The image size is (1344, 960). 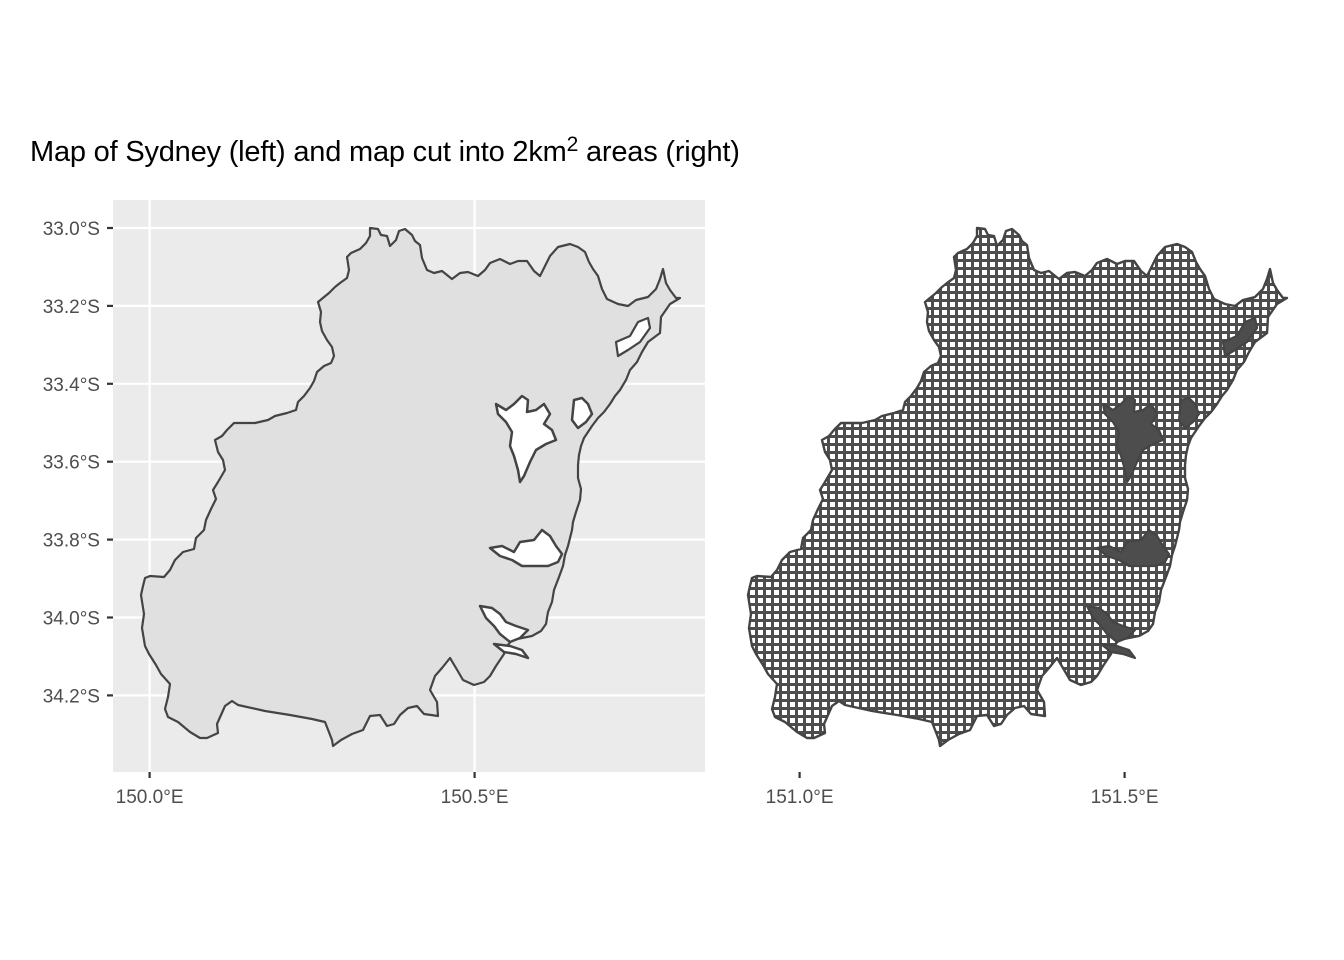 I want to click on x-axis: 150.0°E 150.5°E 151.0°E 151.5°E, so click(x=637, y=790).